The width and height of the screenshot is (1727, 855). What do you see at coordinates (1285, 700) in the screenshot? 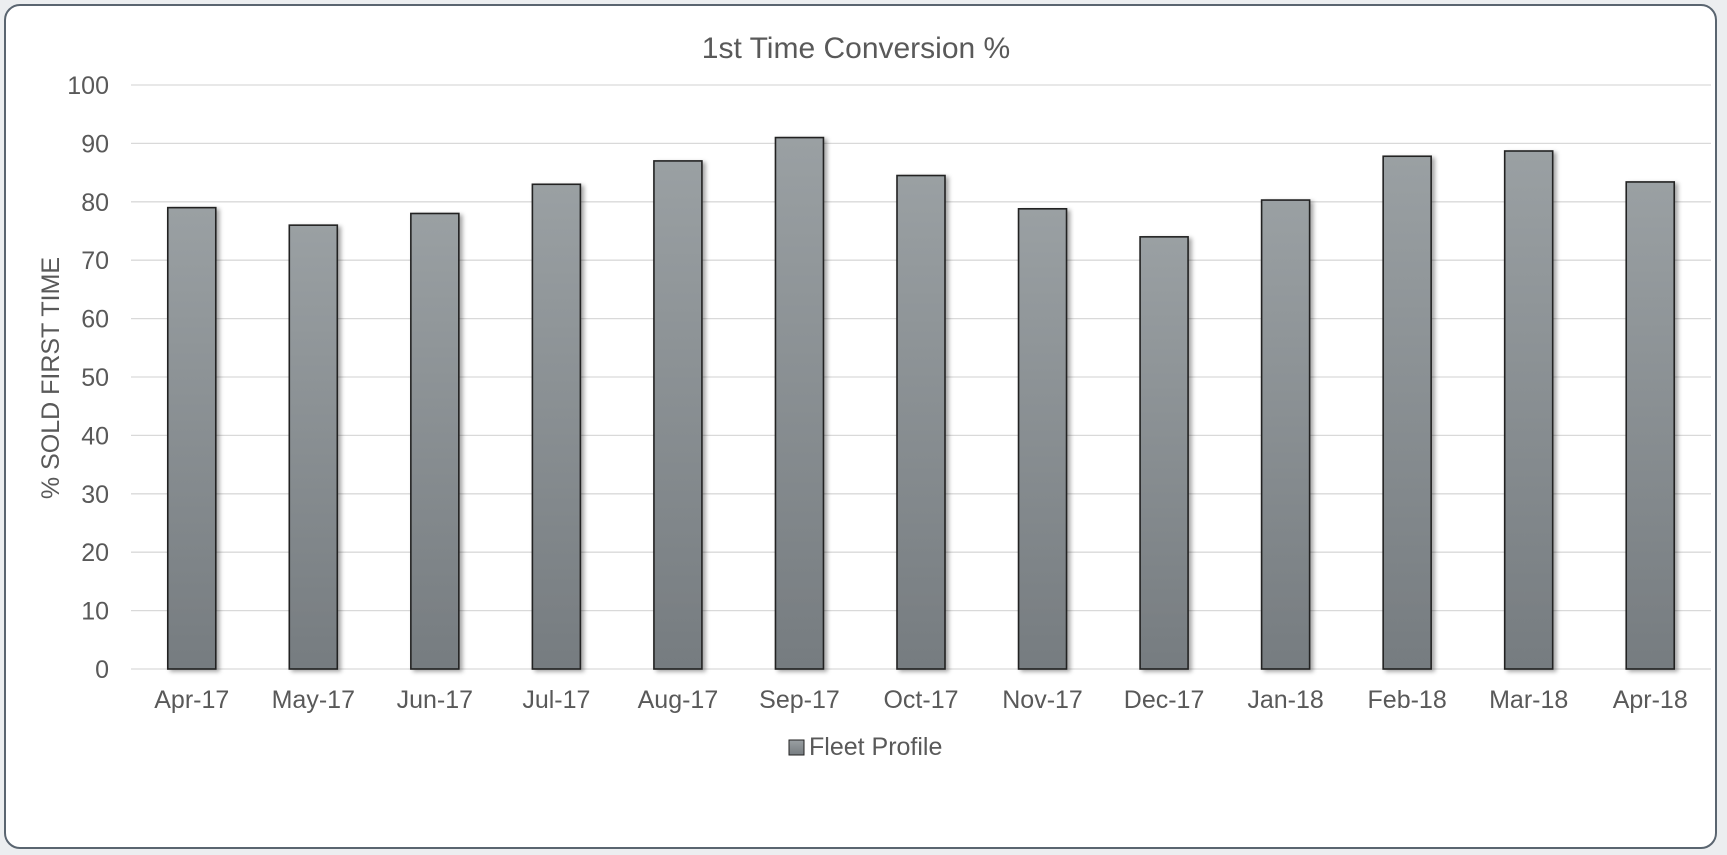
I see `x-tick-label: Jan-18` at bounding box center [1285, 700].